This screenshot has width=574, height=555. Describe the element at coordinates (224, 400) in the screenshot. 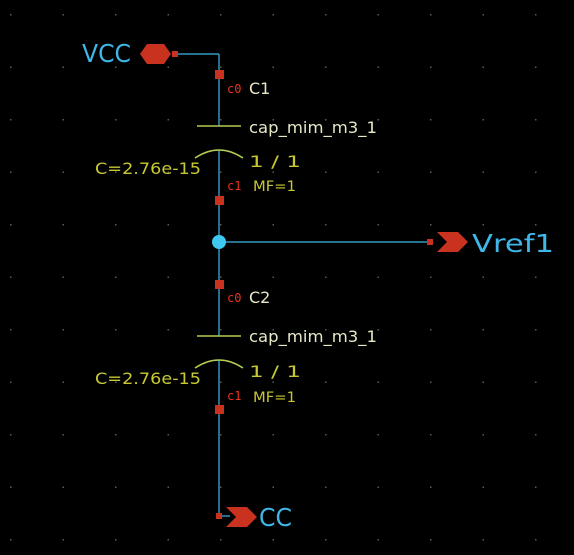

I see `wire-net-cc` at that location.